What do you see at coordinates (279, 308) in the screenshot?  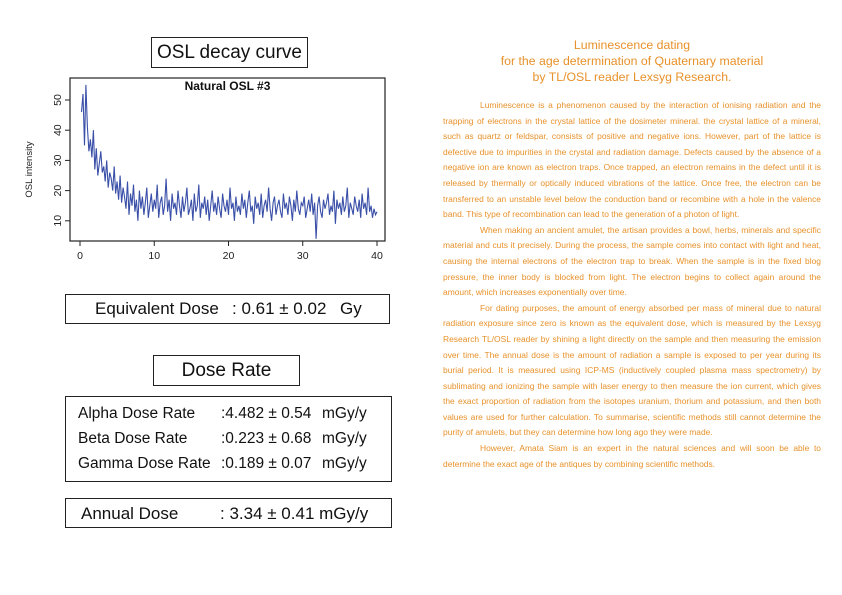 I see `equivalent-dose-value: : 0.61 ± 0.02` at bounding box center [279, 308].